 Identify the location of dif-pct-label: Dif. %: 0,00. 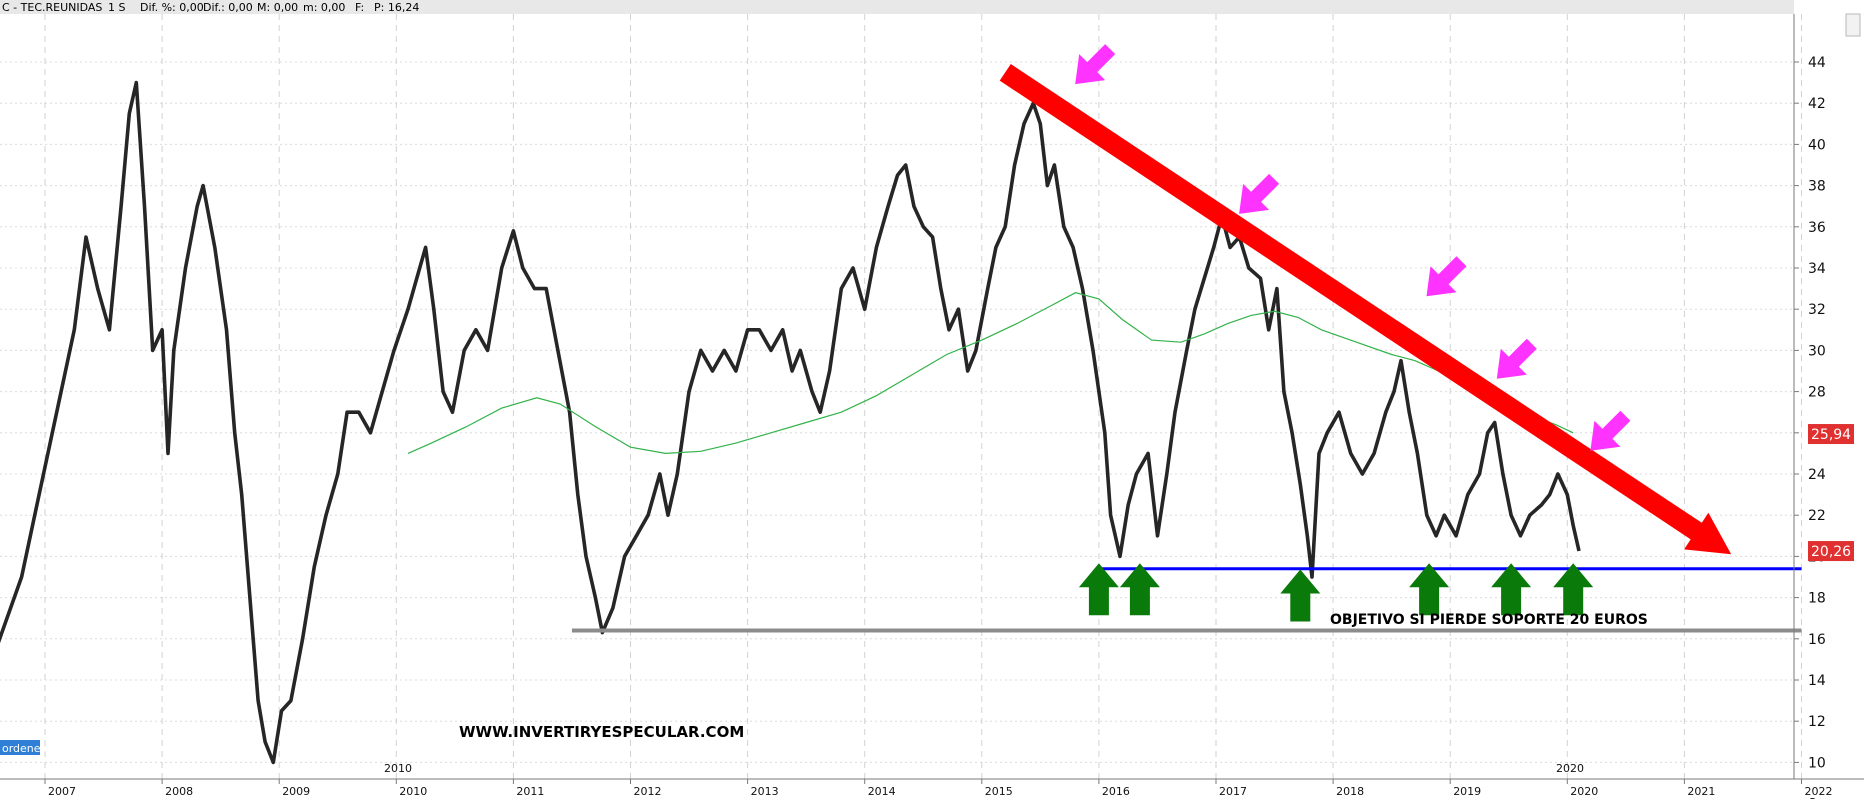
(172, 7).